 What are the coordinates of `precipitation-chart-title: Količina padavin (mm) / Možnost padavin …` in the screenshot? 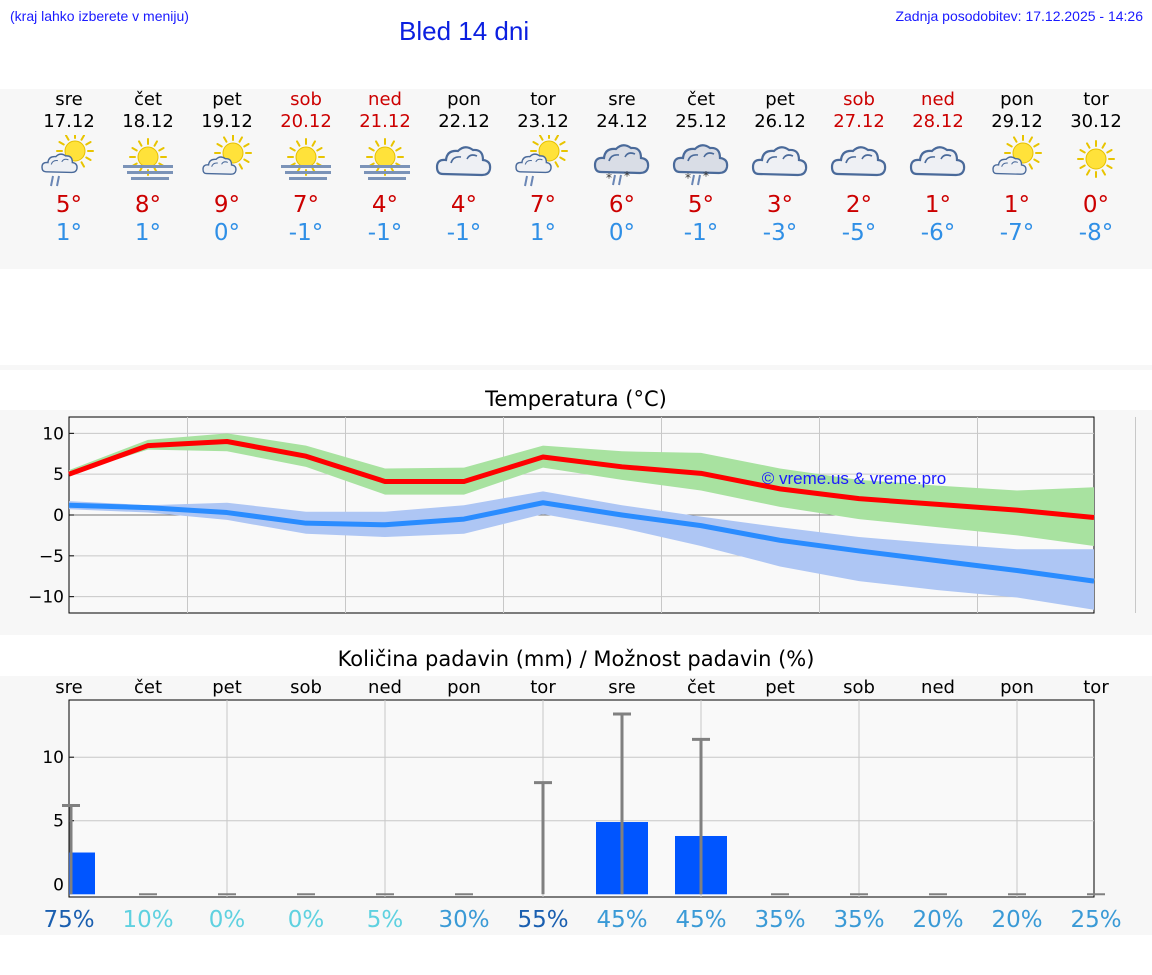 It's located at (576, 659).